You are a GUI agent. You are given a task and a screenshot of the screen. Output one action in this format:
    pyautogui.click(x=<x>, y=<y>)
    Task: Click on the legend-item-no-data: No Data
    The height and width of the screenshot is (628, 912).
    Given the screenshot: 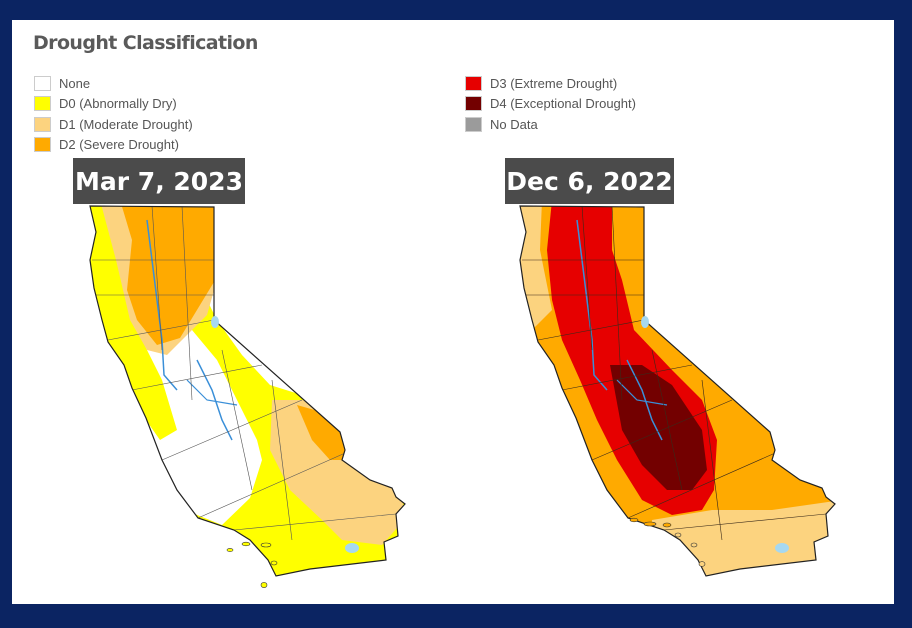 What is the action you would take?
    pyautogui.click(x=550, y=124)
    